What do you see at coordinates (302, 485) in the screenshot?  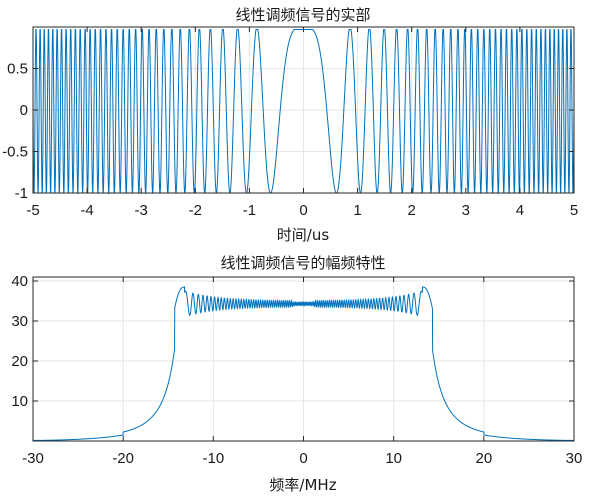 I see `bottom-xlabel: 频率/MHz` at bounding box center [302, 485].